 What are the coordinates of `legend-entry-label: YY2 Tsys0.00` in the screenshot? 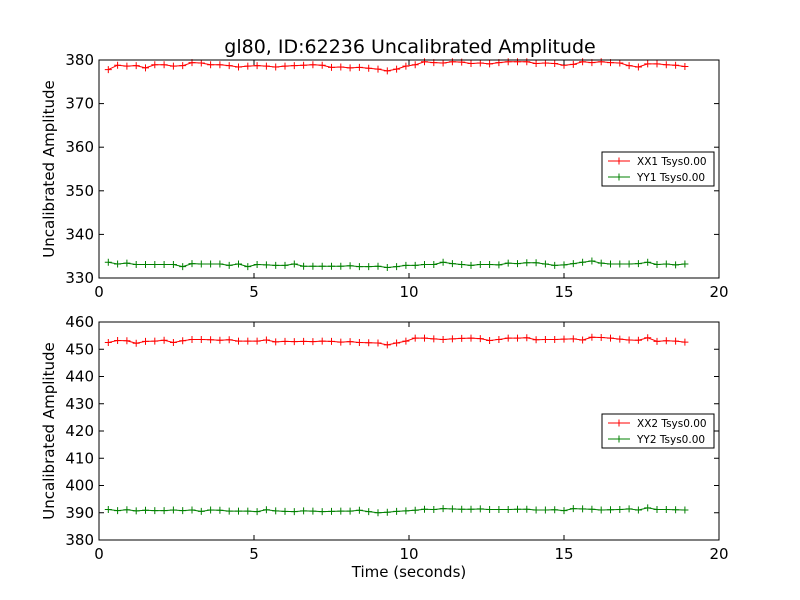 It's located at (670, 440).